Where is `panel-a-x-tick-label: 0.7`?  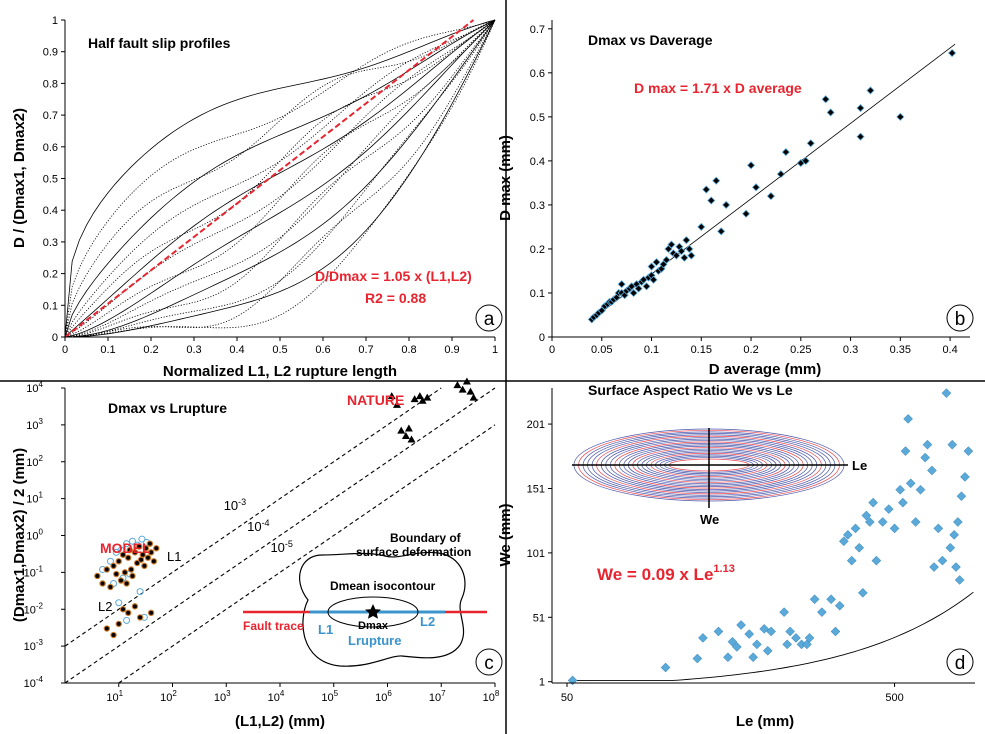
panel-a-x-tick-label: 0.7 is located at coordinates (365, 350).